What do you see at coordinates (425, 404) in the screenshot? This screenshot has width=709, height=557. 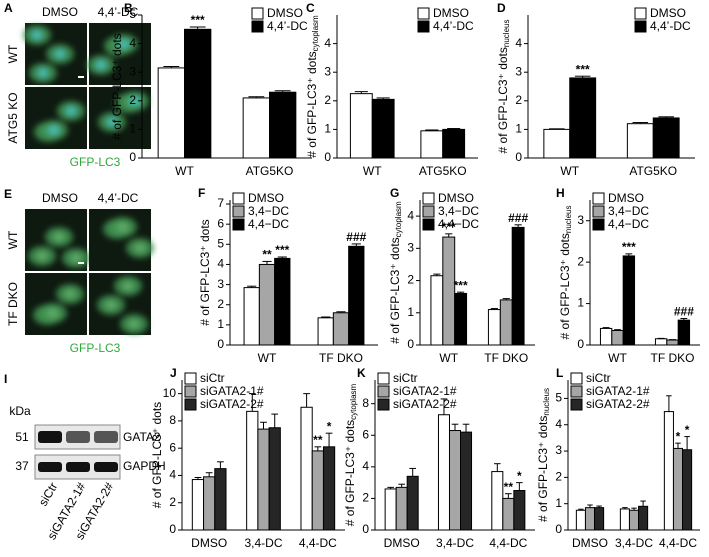 I see `legend-label: siGATA2-2#` at bounding box center [425, 404].